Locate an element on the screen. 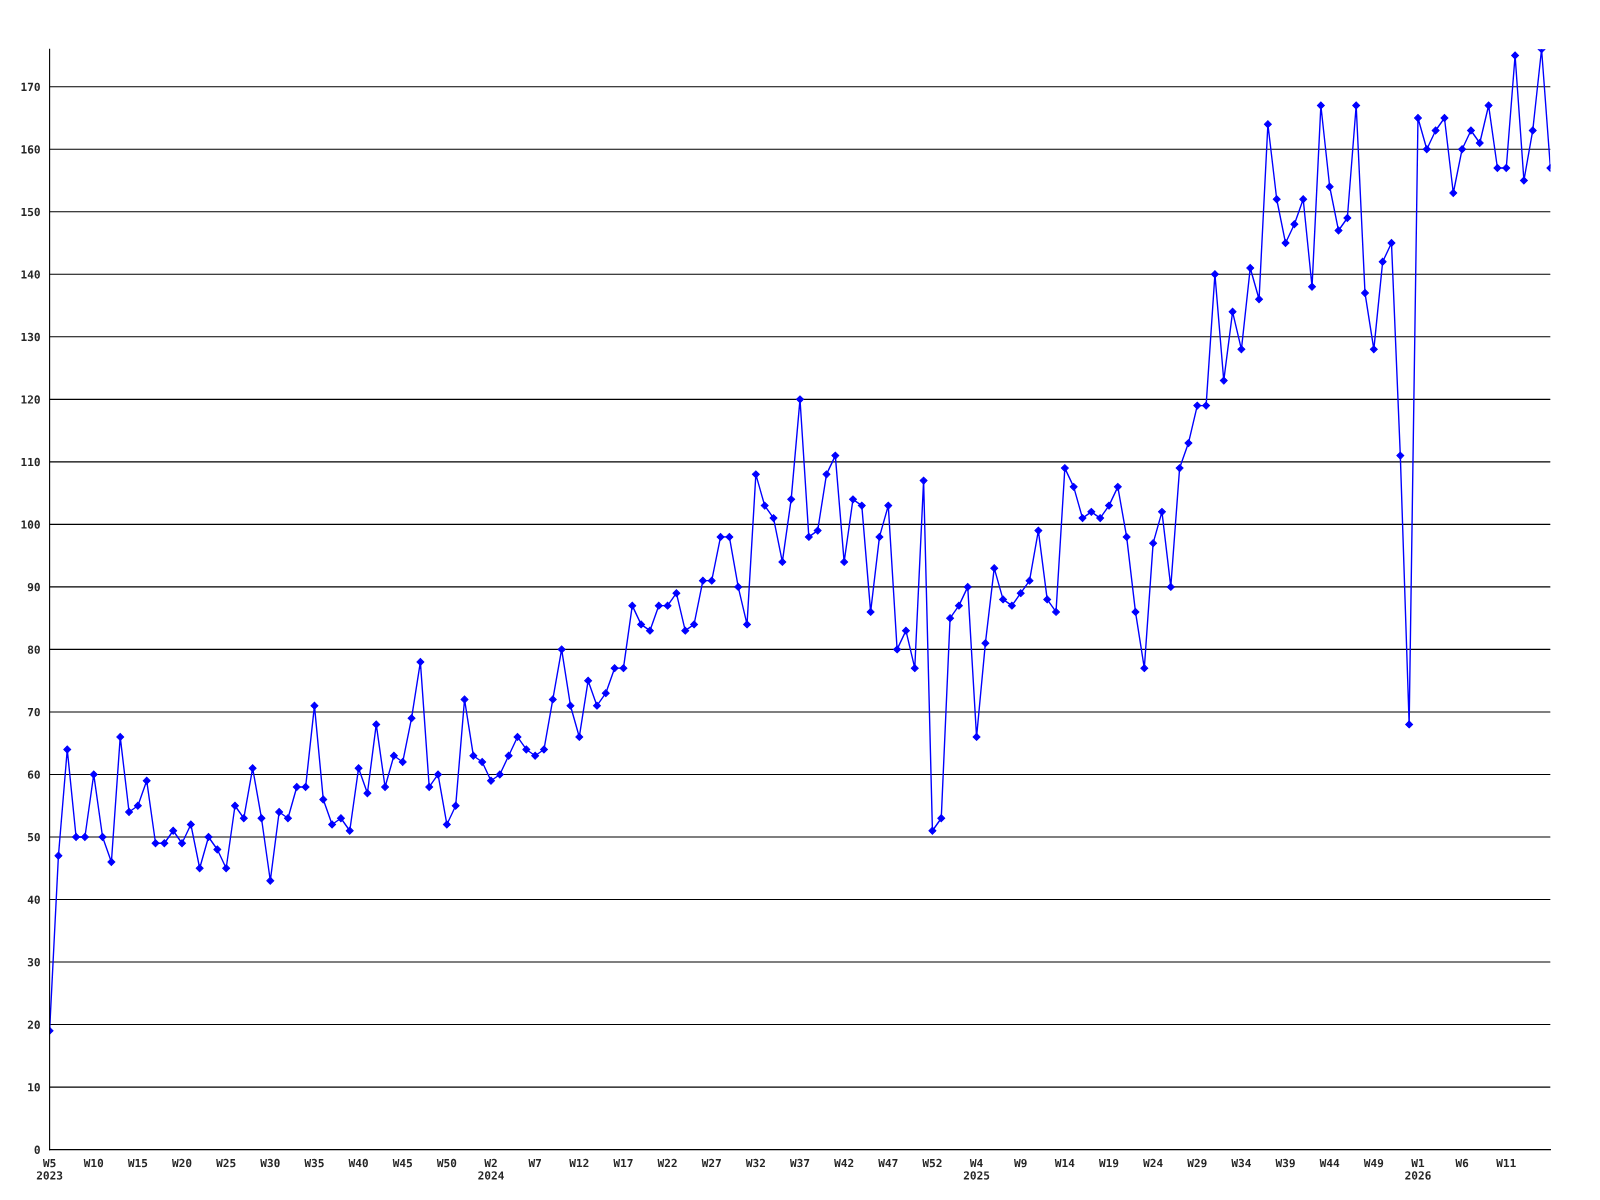 The image size is (1600, 1200). x-tick-label: W40 is located at coordinates (358, 1163).